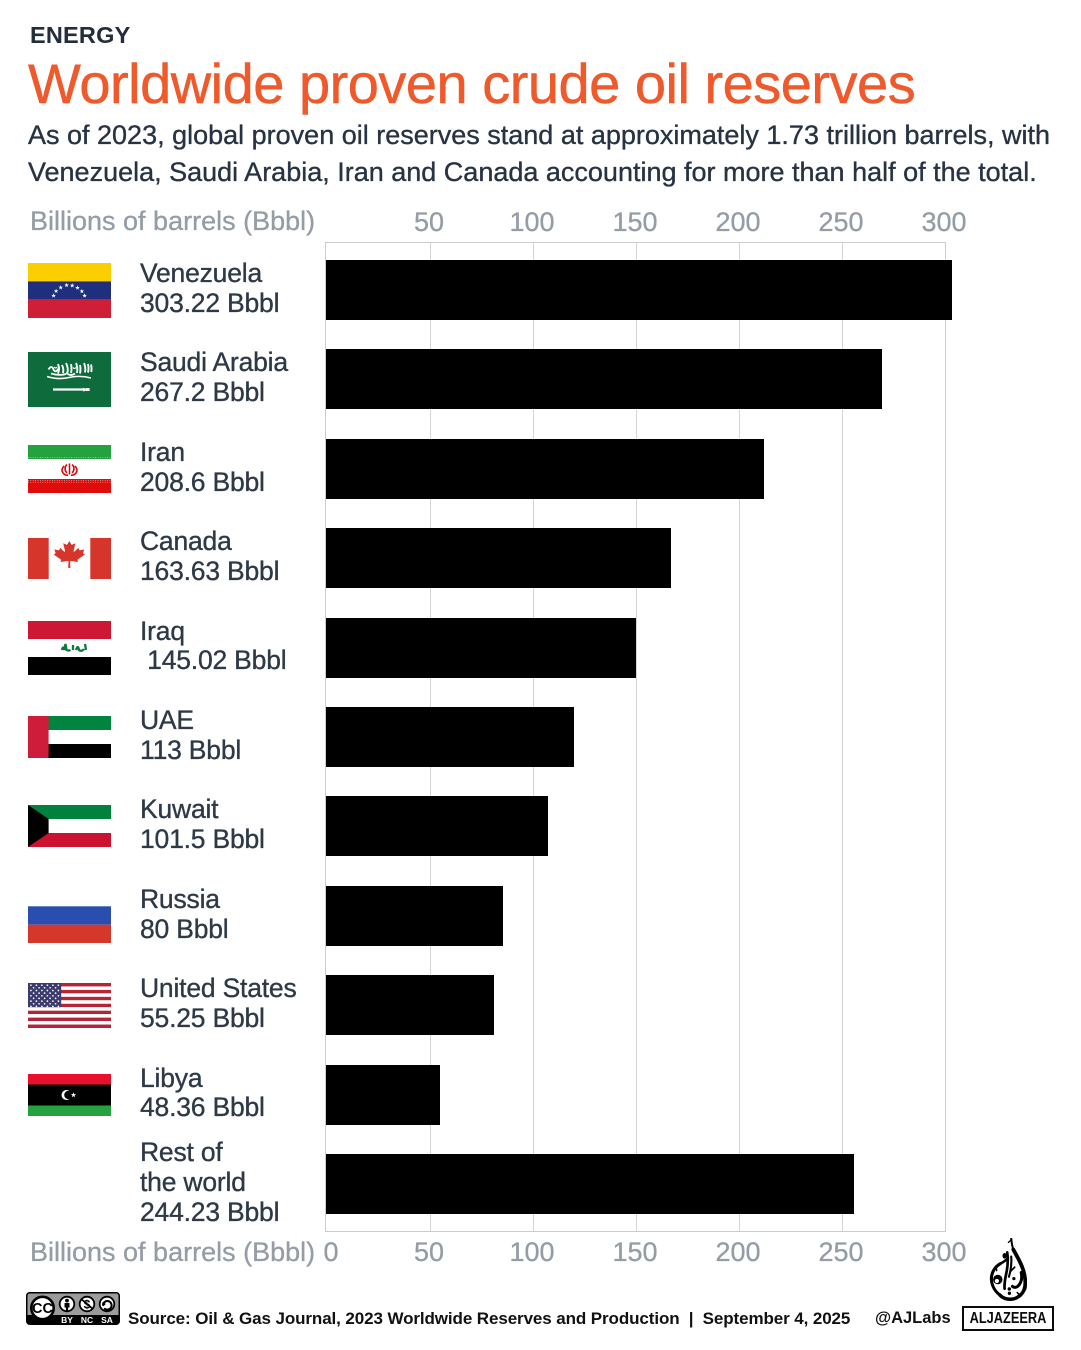  Describe the element at coordinates (67, 1320) in the screenshot. I see `svg-text: BY` at that location.